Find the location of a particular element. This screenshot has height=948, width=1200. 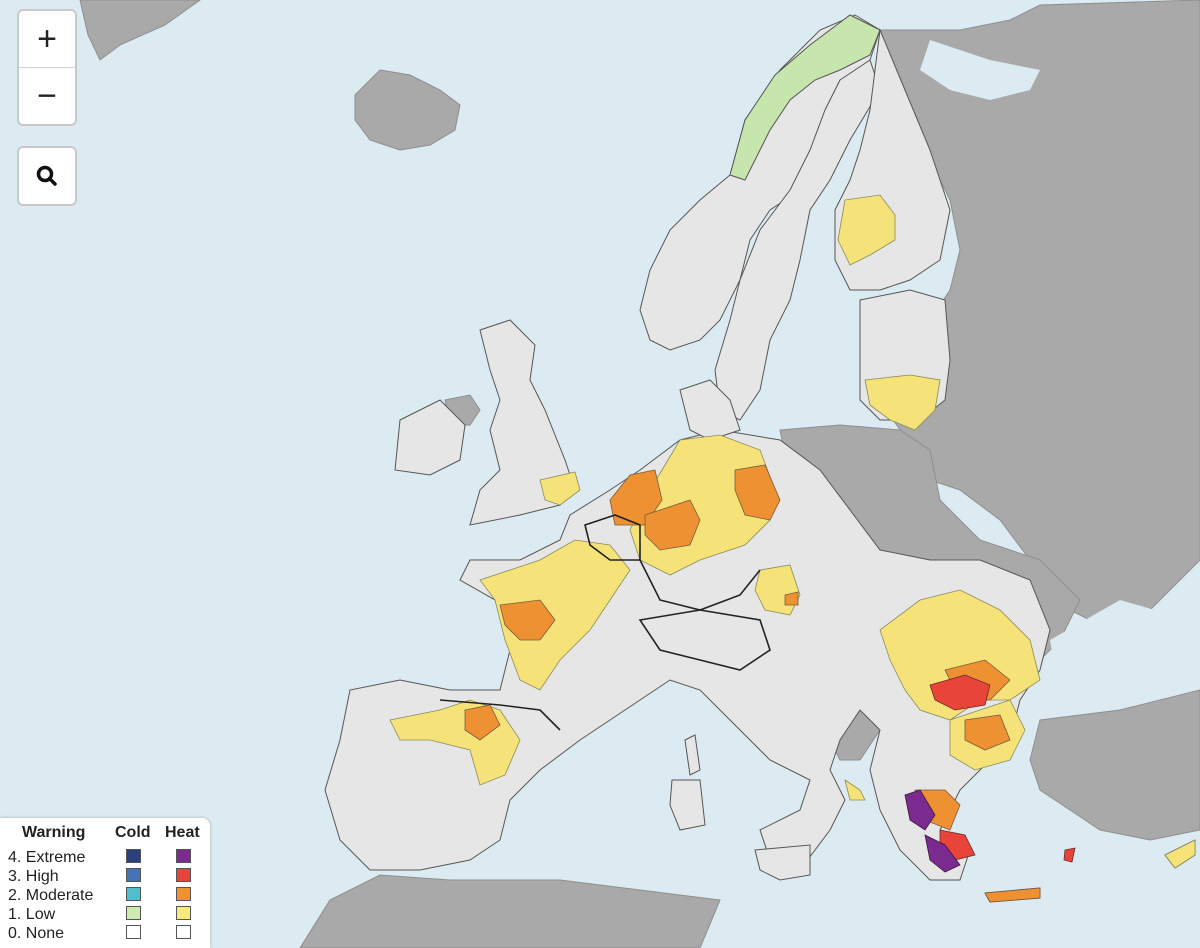

corsica-land is located at coordinates (692, 755).